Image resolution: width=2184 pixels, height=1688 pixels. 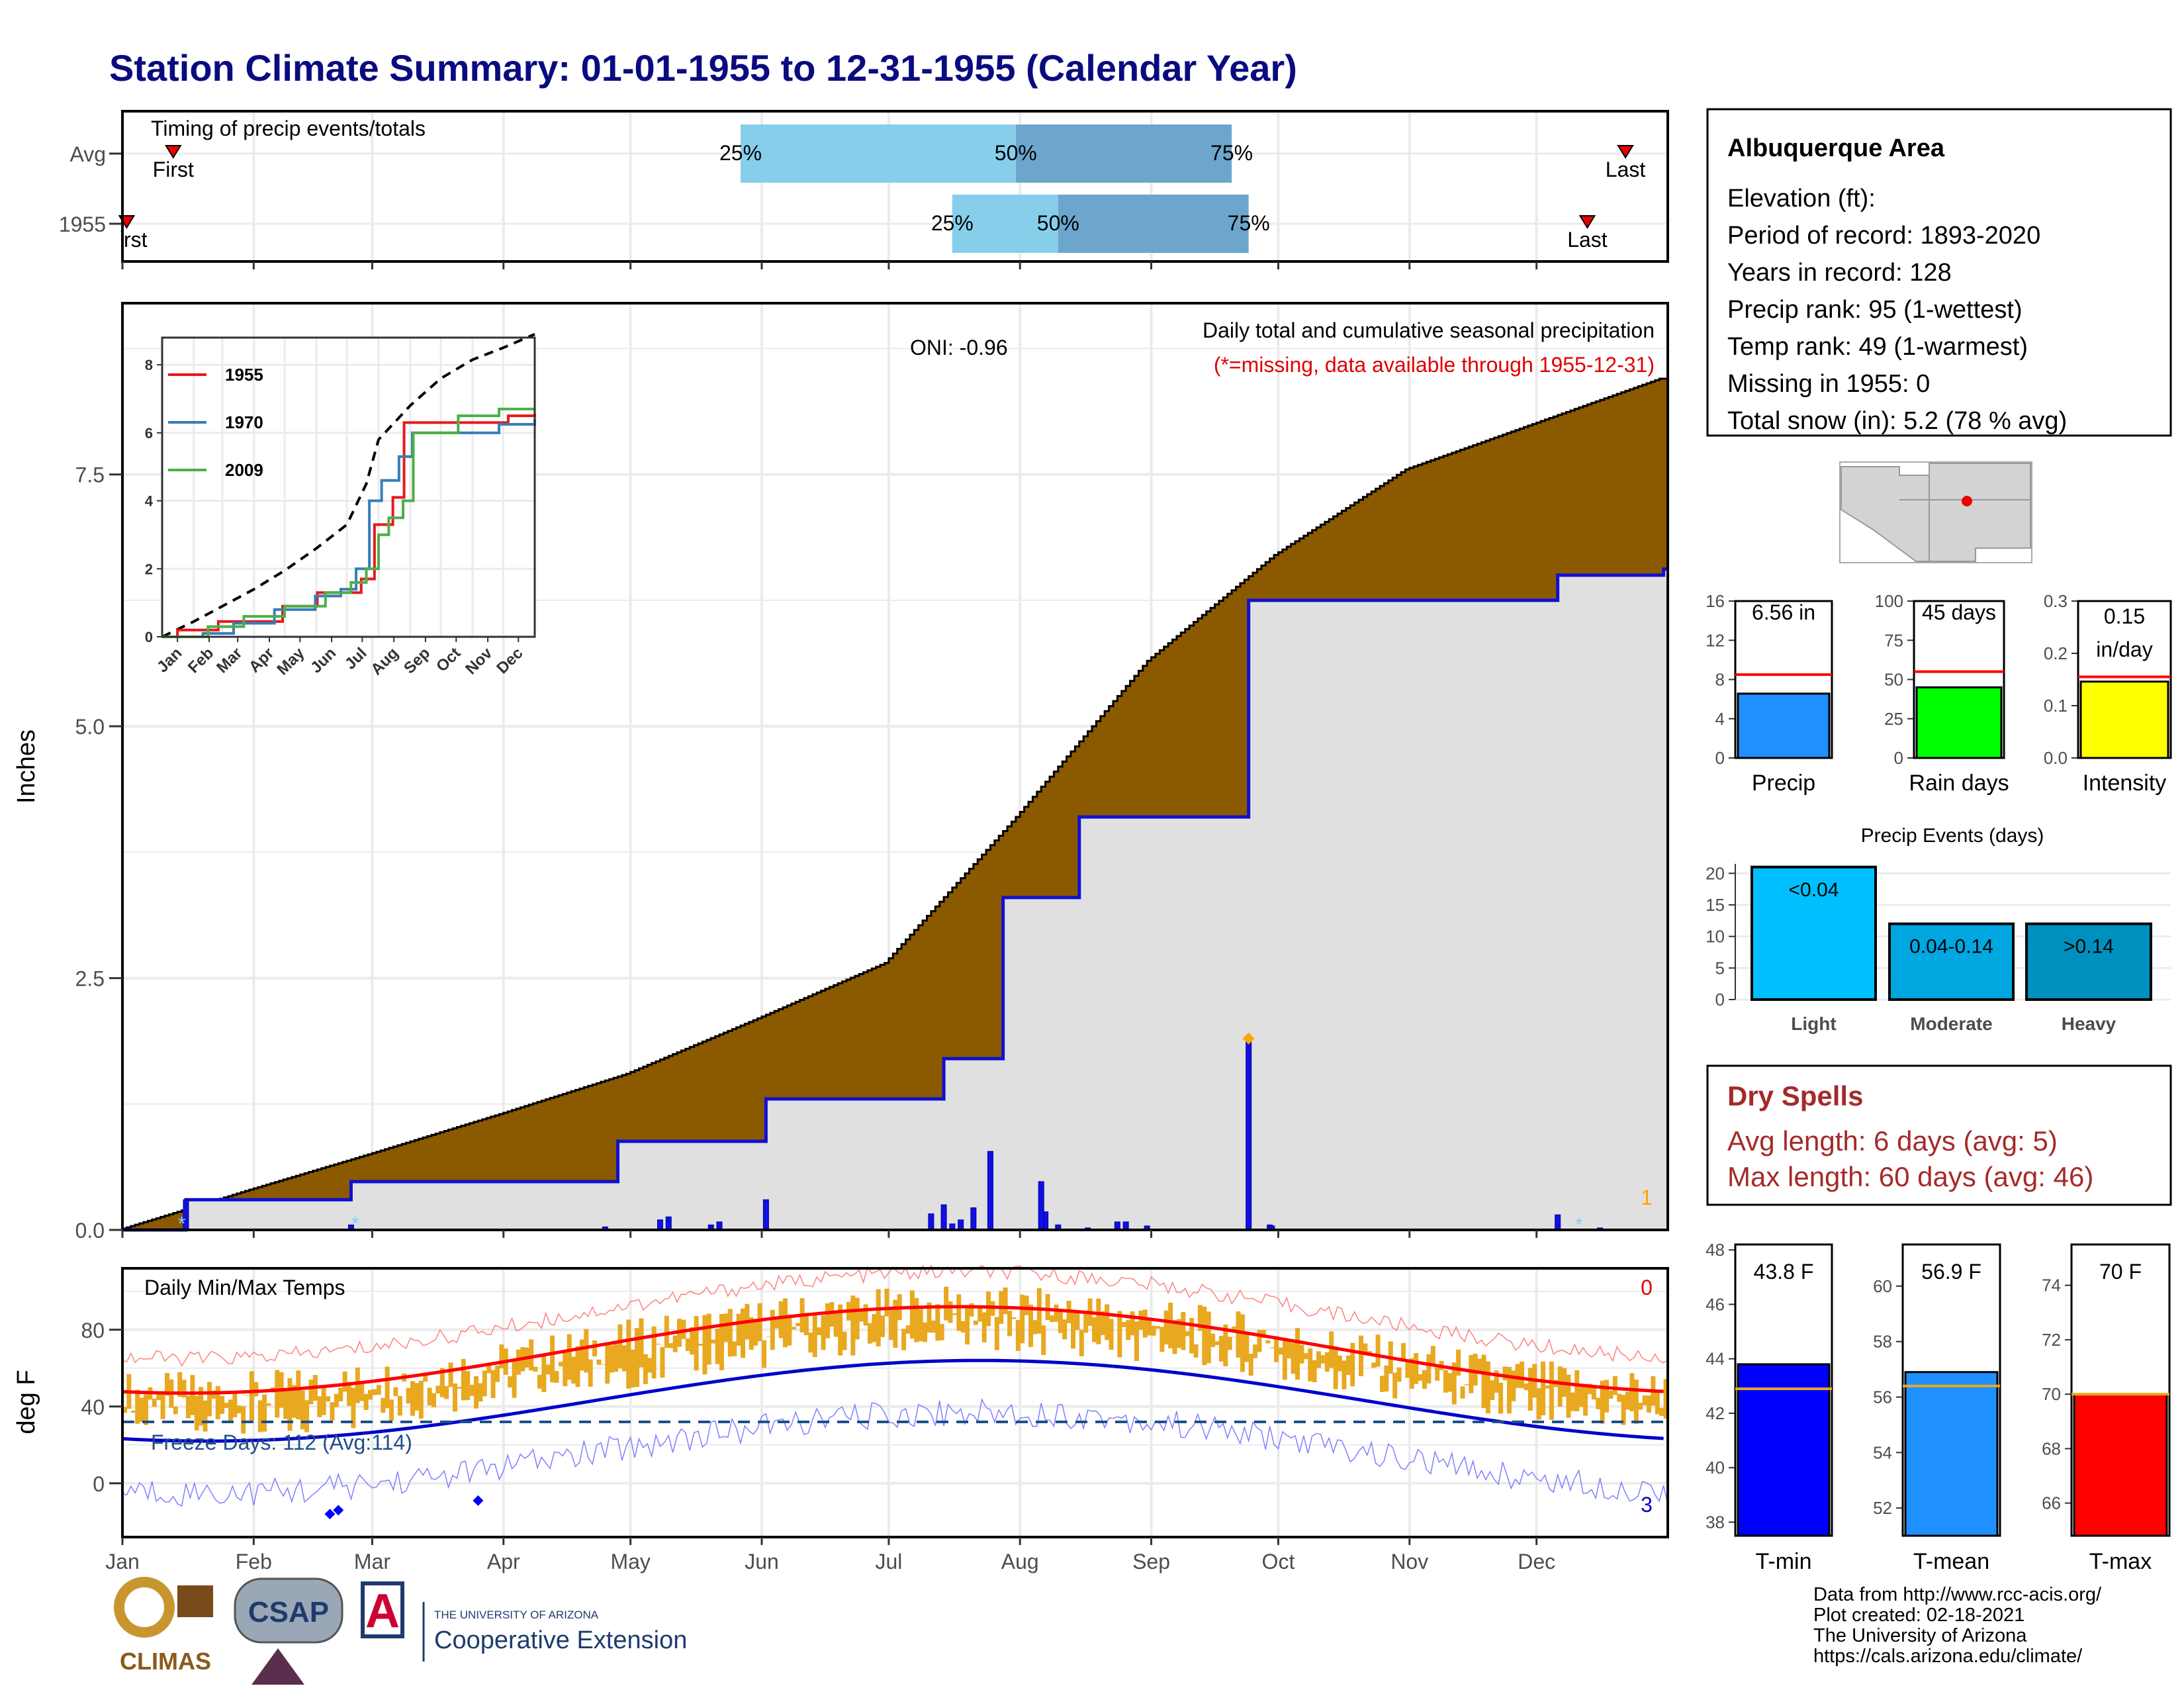 I want to click on dry-spells-title: Dry Spells, so click(x=1795, y=1095).